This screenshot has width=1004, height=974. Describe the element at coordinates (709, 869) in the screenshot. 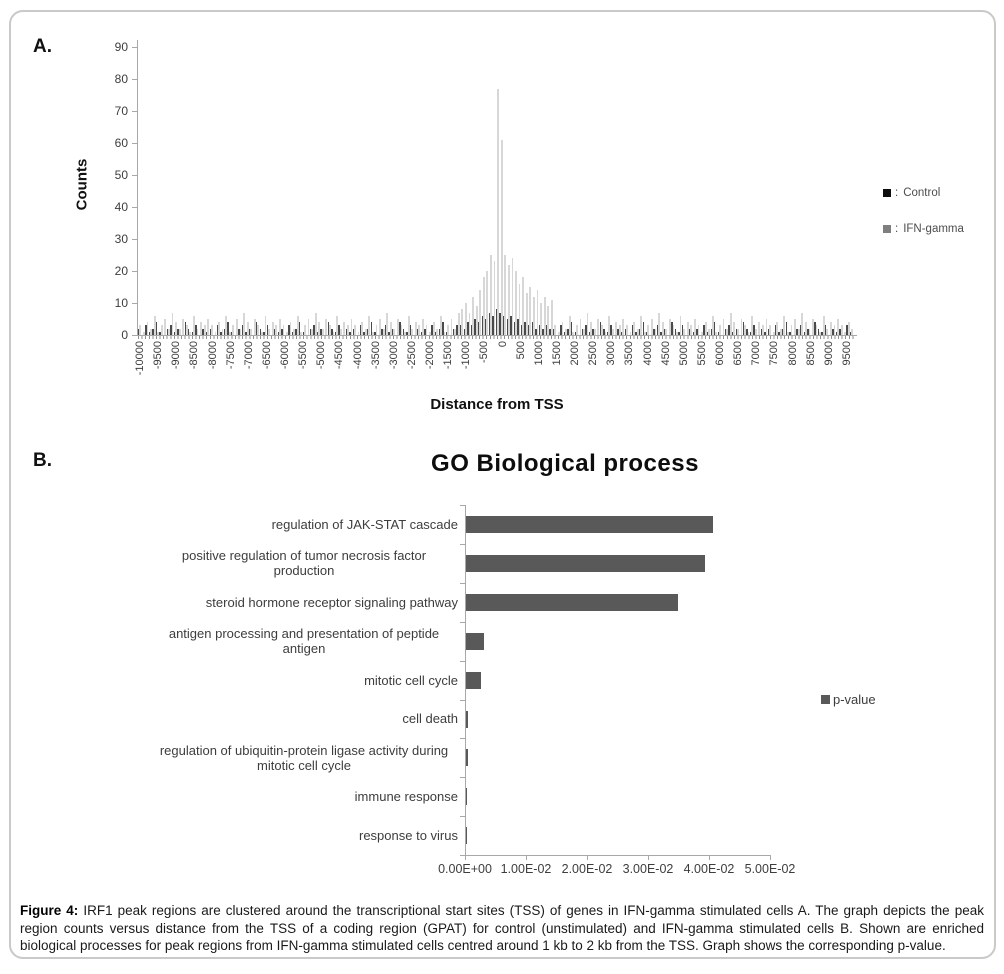

I see `b-x-tick-label: 4.00E-02` at that location.